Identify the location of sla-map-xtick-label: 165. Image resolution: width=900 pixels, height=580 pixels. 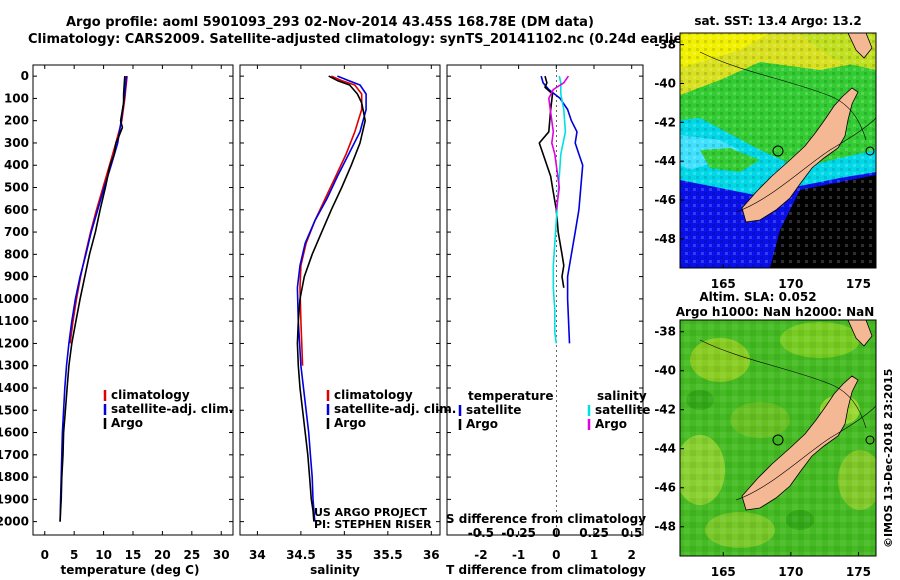
(723, 572).